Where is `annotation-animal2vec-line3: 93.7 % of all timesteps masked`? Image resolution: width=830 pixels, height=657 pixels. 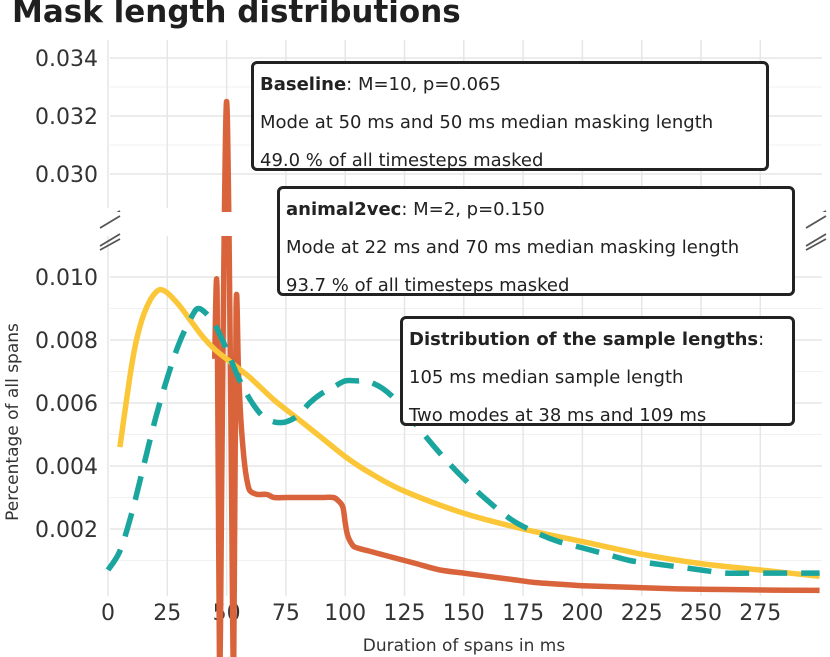 annotation-animal2vec-line3: 93.7 % of all timesteps masked is located at coordinates (428, 285).